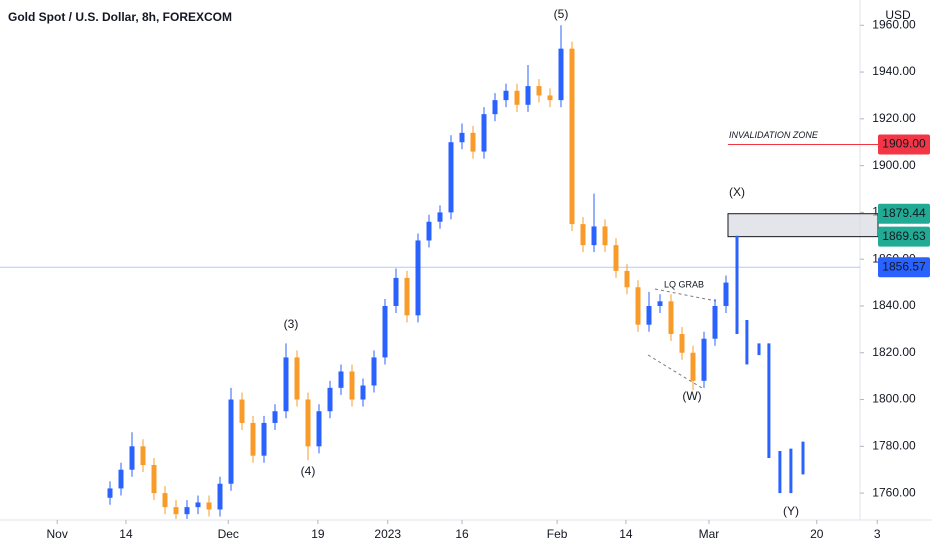 The height and width of the screenshot is (550, 932). What do you see at coordinates (684, 284) in the screenshot?
I see `wave-label: LQ GRAB` at bounding box center [684, 284].